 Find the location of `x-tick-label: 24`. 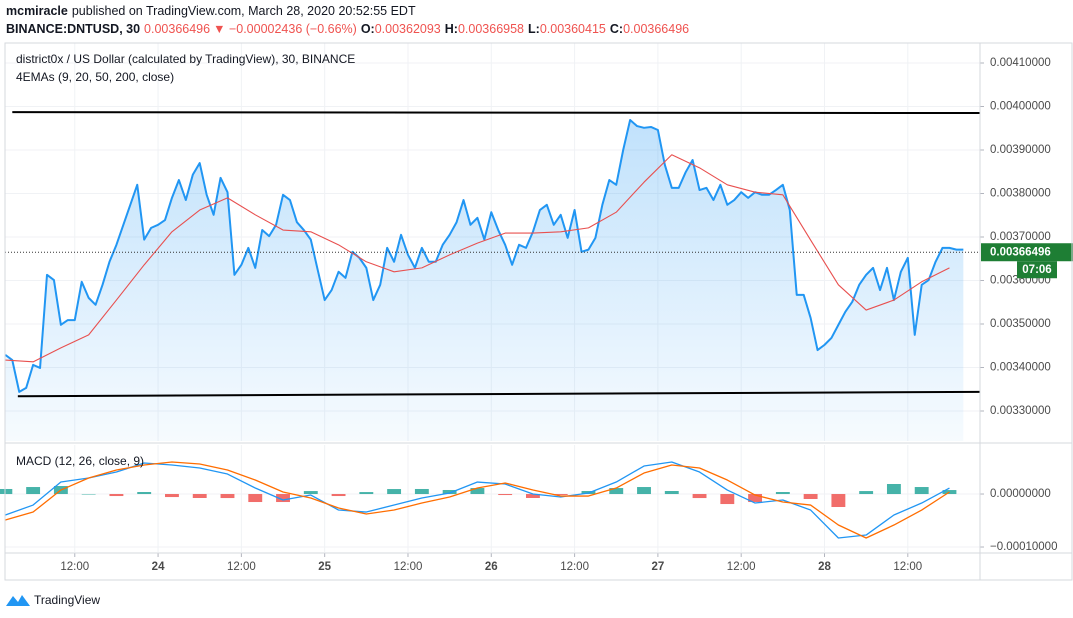

x-tick-label: 24 is located at coordinates (158, 567).